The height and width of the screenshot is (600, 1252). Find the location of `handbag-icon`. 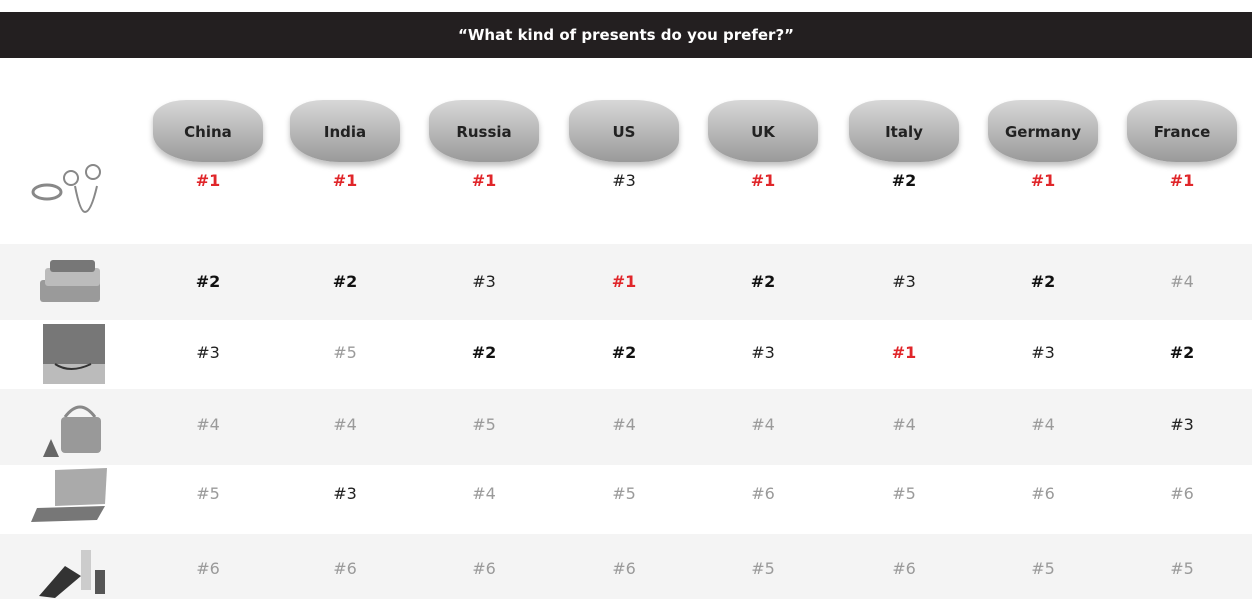

handbag-icon is located at coordinates (72, 431).